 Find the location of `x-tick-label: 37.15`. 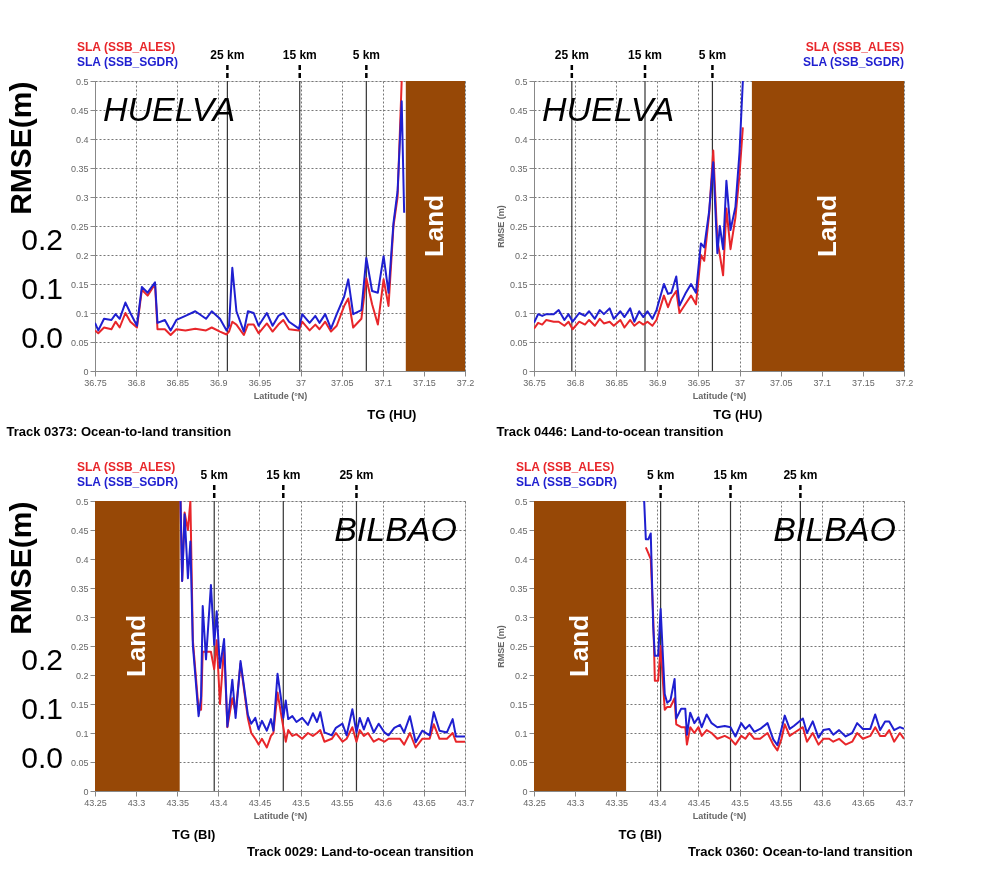

x-tick-label: 37.15 is located at coordinates (424, 382).